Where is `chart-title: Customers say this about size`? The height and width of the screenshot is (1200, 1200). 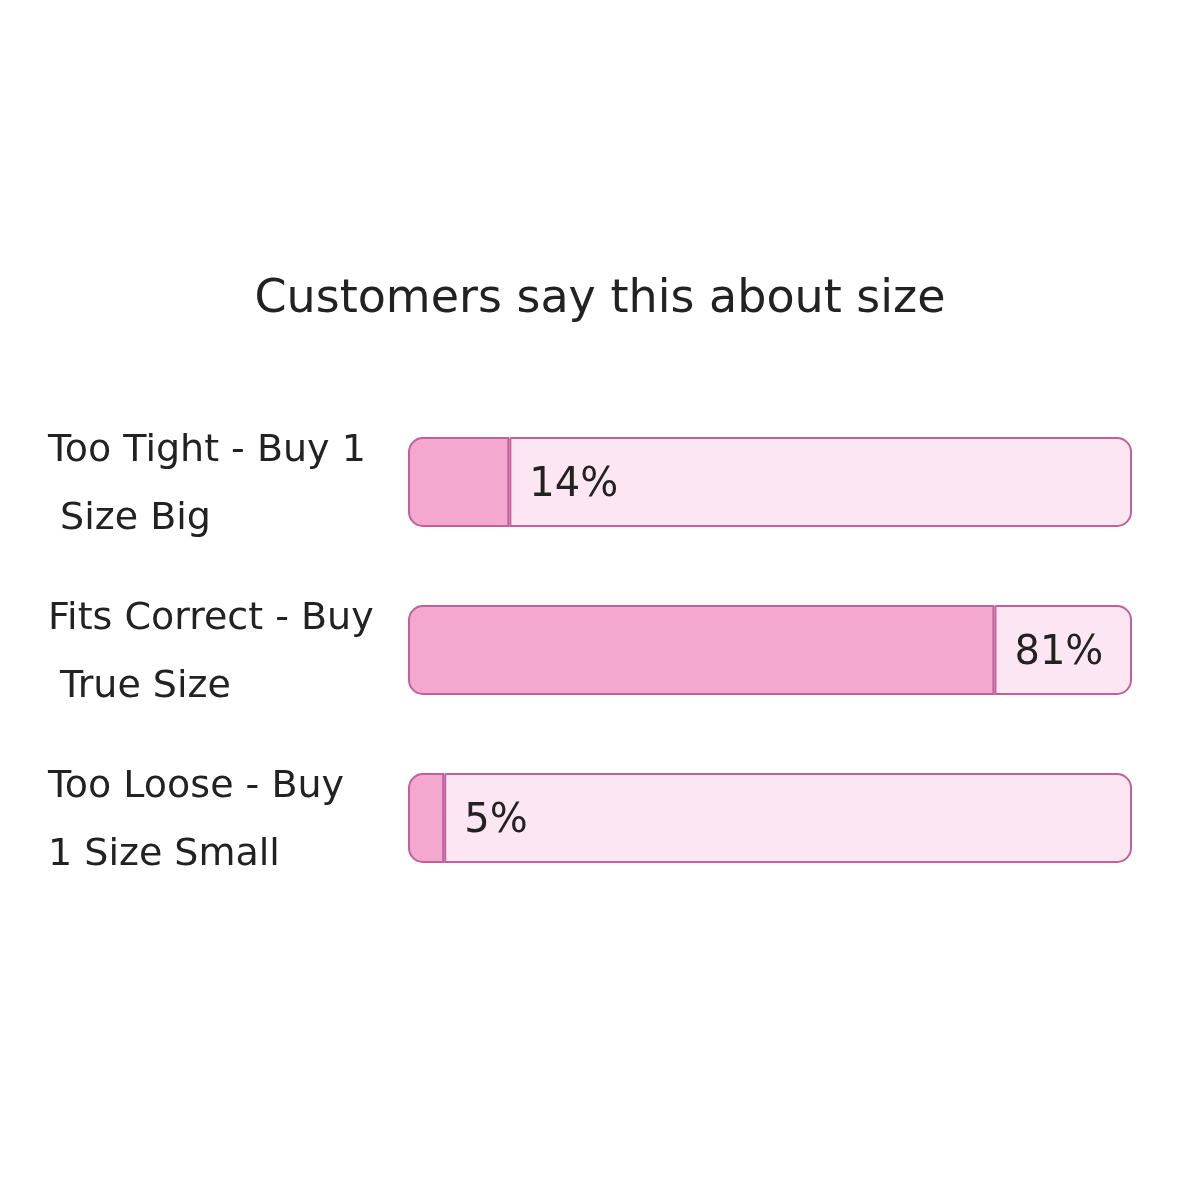 chart-title: Customers say this about size is located at coordinates (600, 296).